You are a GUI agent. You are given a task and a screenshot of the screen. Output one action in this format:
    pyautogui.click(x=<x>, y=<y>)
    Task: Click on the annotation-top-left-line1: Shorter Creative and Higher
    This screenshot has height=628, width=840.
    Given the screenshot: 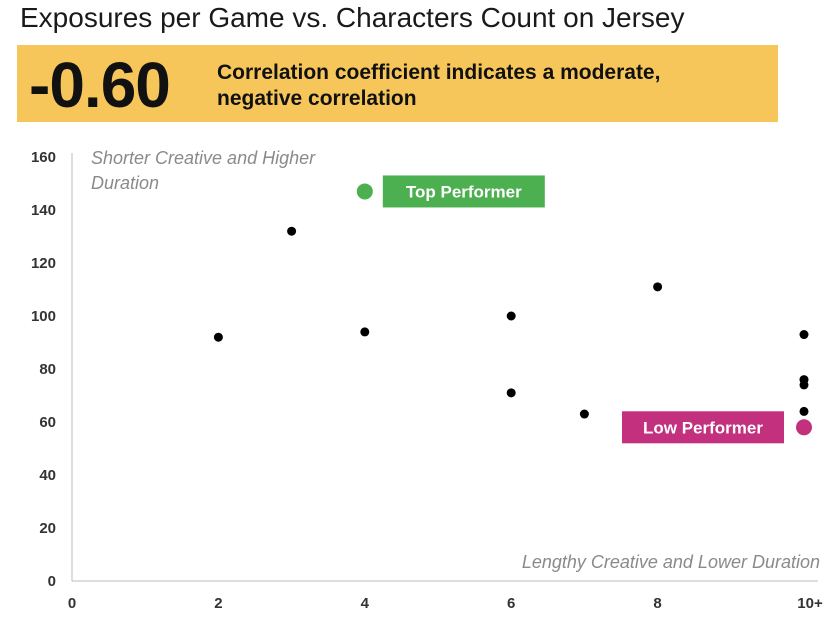 What is the action you would take?
    pyautogui.click(x=203, y=158)
    